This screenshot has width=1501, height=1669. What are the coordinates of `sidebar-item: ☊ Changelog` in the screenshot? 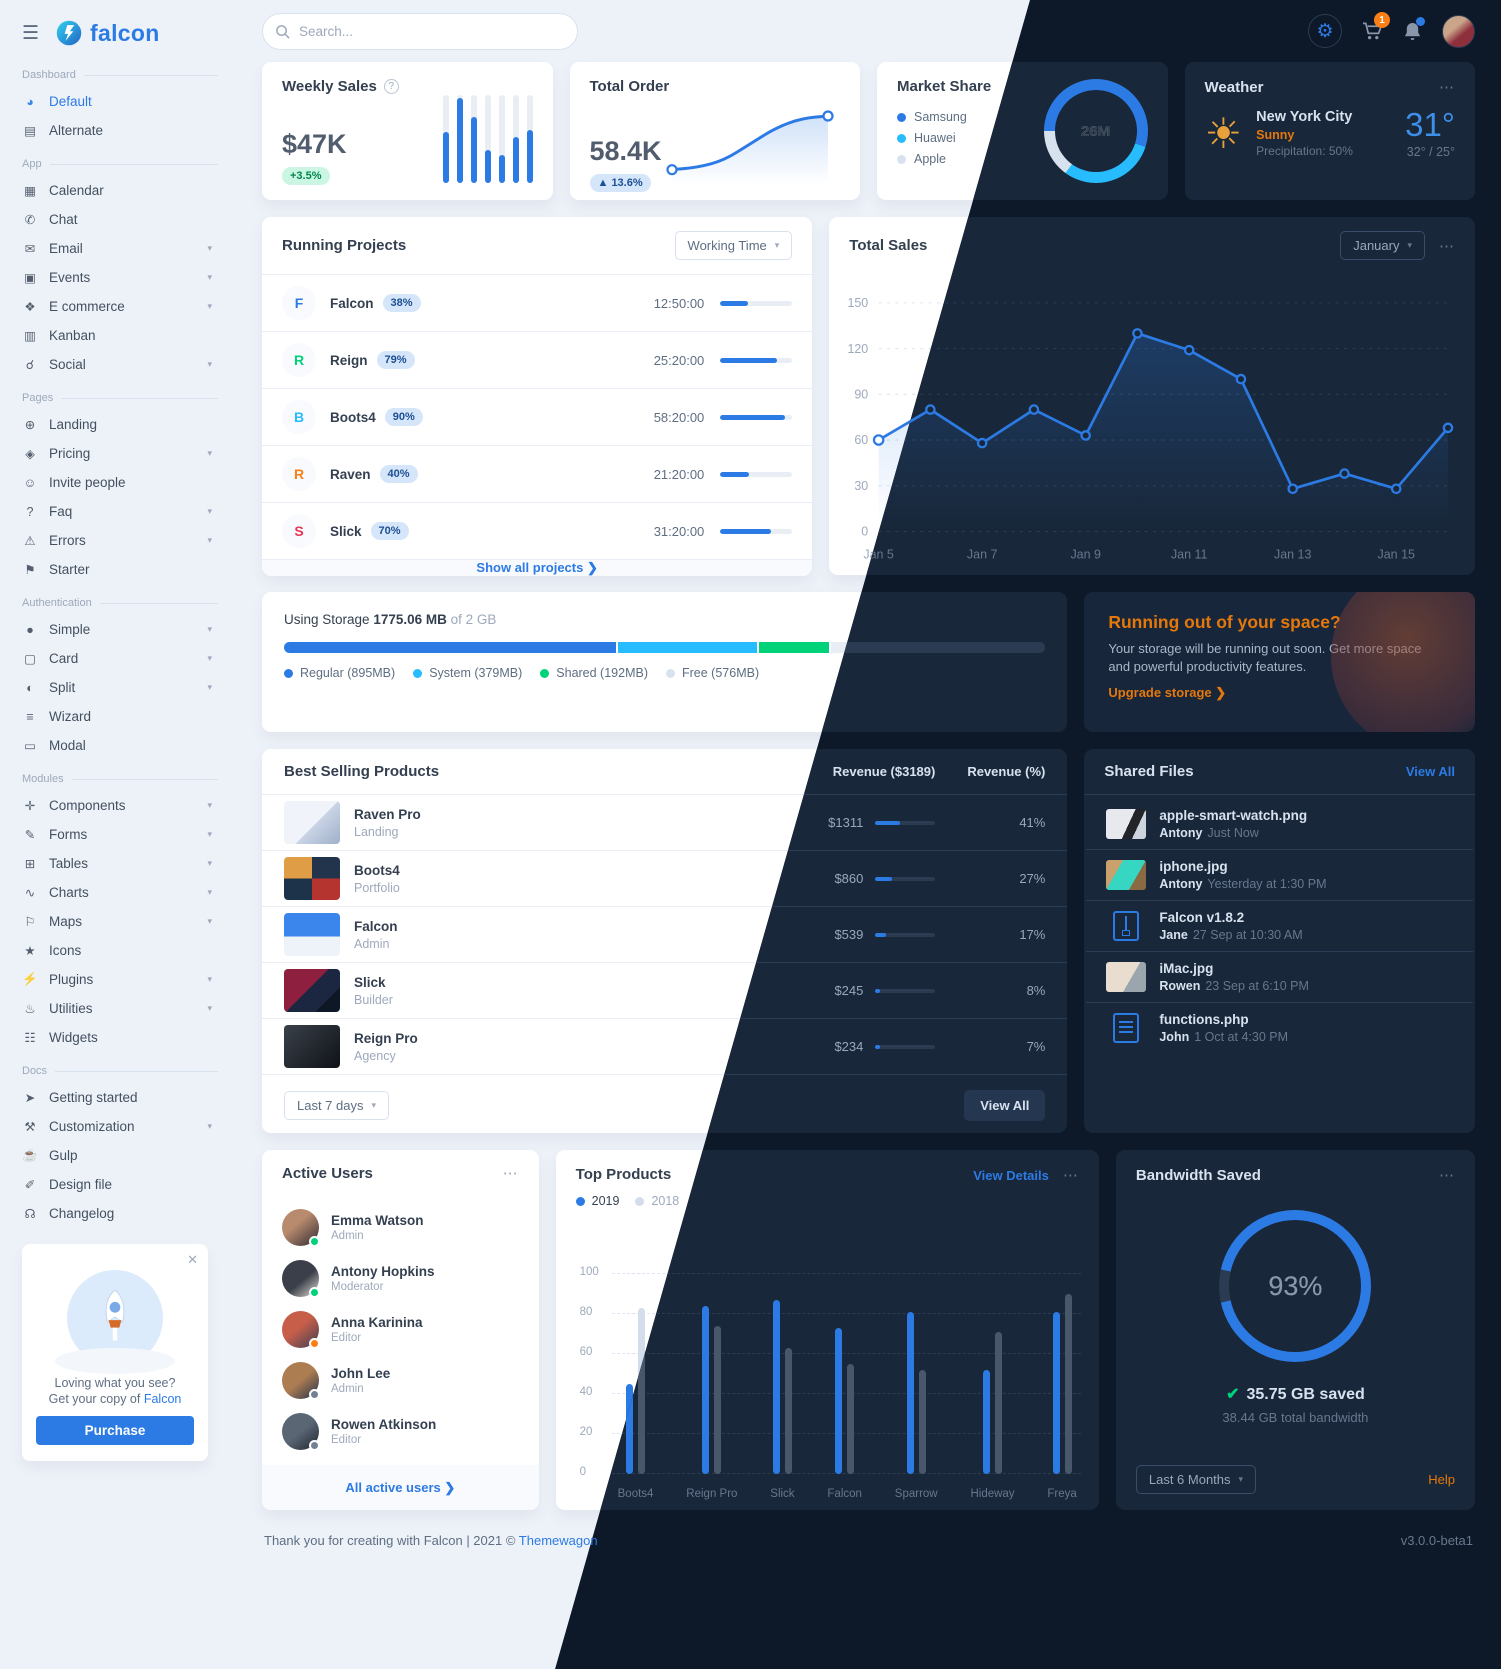 It's located at (120, 1213).